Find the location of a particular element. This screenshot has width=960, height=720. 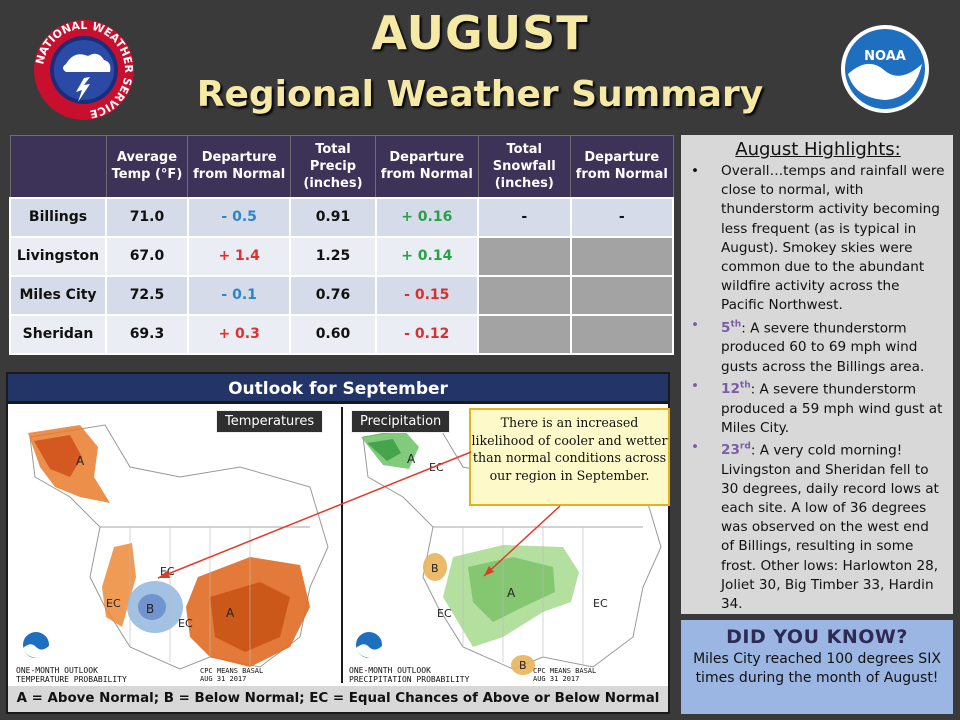

table-row: Billings 71.0 - 0.5 0.91 + 0.16 - - is located at coordinates (342, 217).